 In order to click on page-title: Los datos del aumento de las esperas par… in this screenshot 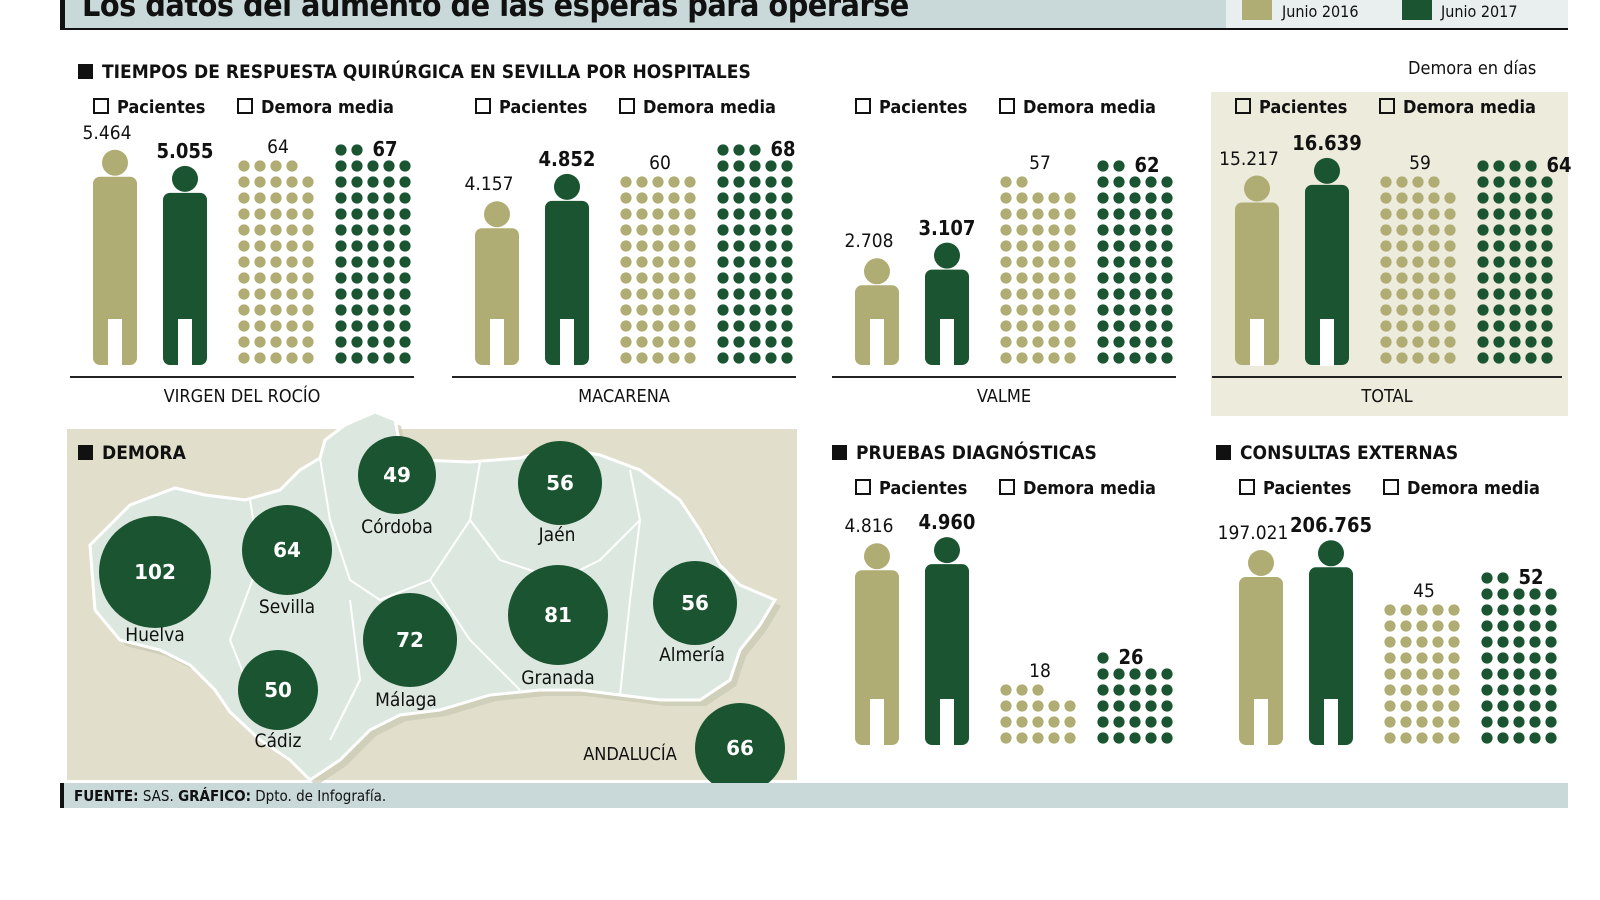, I will do `click(495, 12)`.